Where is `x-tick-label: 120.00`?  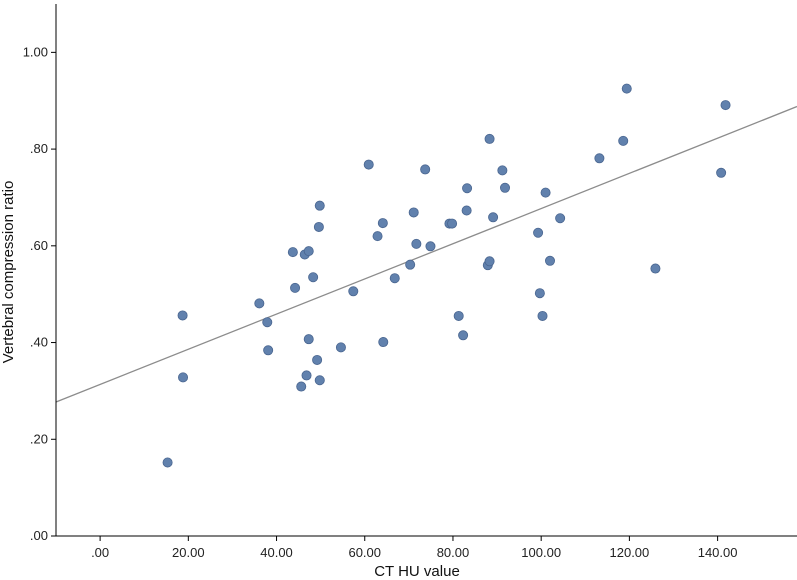
x-tick-label: 120.00 is located at coordinates (630, 552).